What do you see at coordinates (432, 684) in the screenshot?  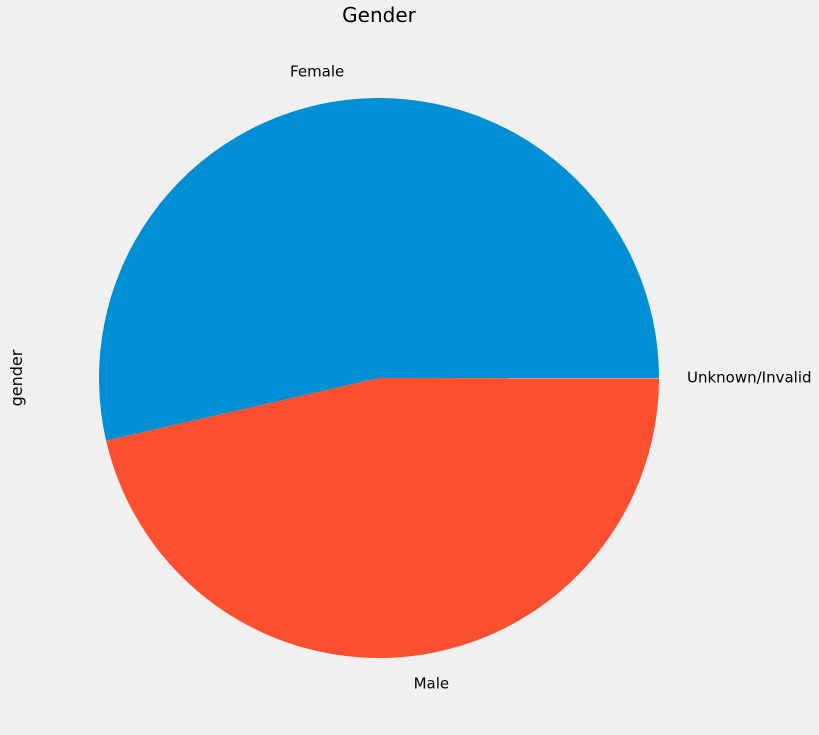 I see `slice-label-male: Male` at bounding box center [432, 684].